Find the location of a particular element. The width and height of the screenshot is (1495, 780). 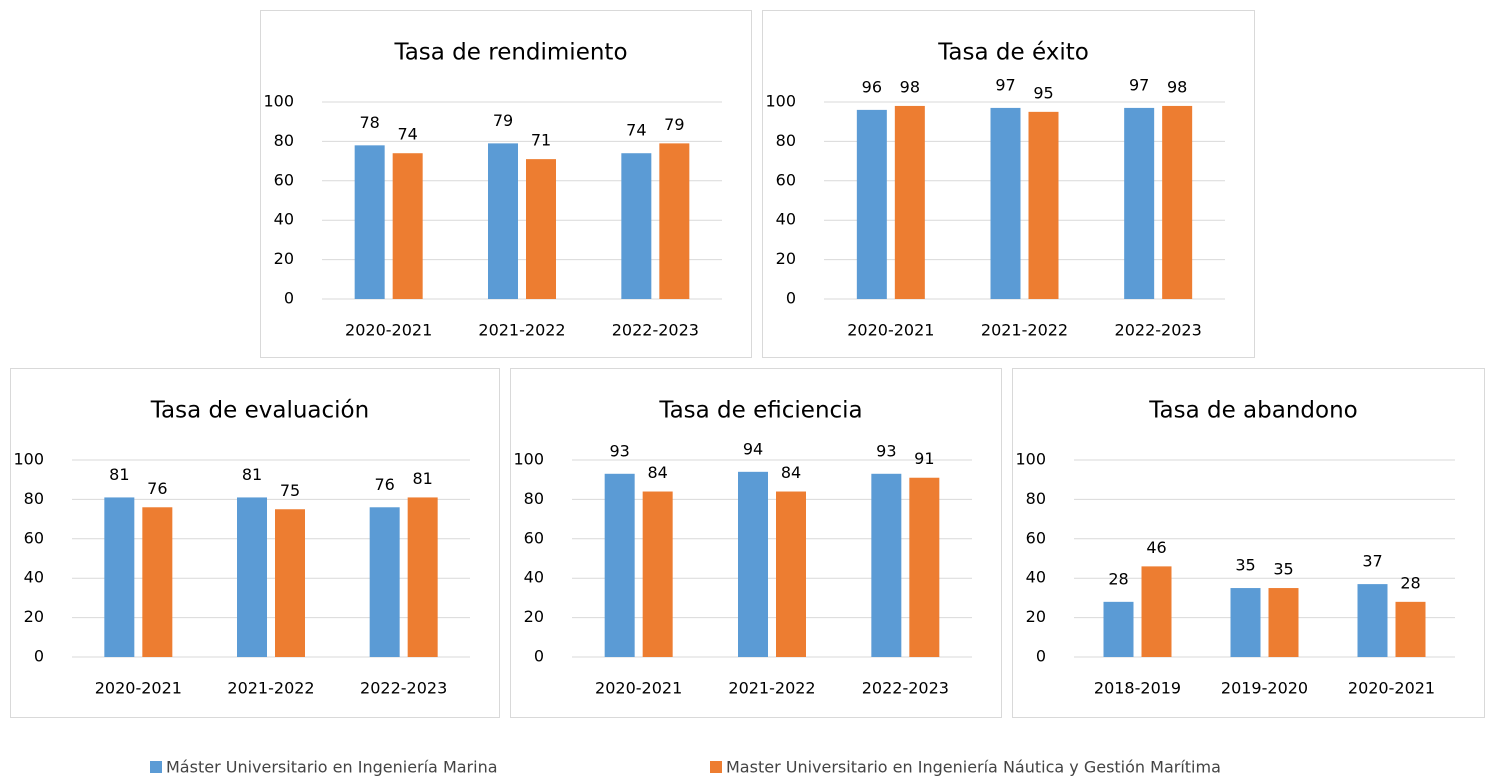

value-label: 35 is located at coordinates (1283, 569).